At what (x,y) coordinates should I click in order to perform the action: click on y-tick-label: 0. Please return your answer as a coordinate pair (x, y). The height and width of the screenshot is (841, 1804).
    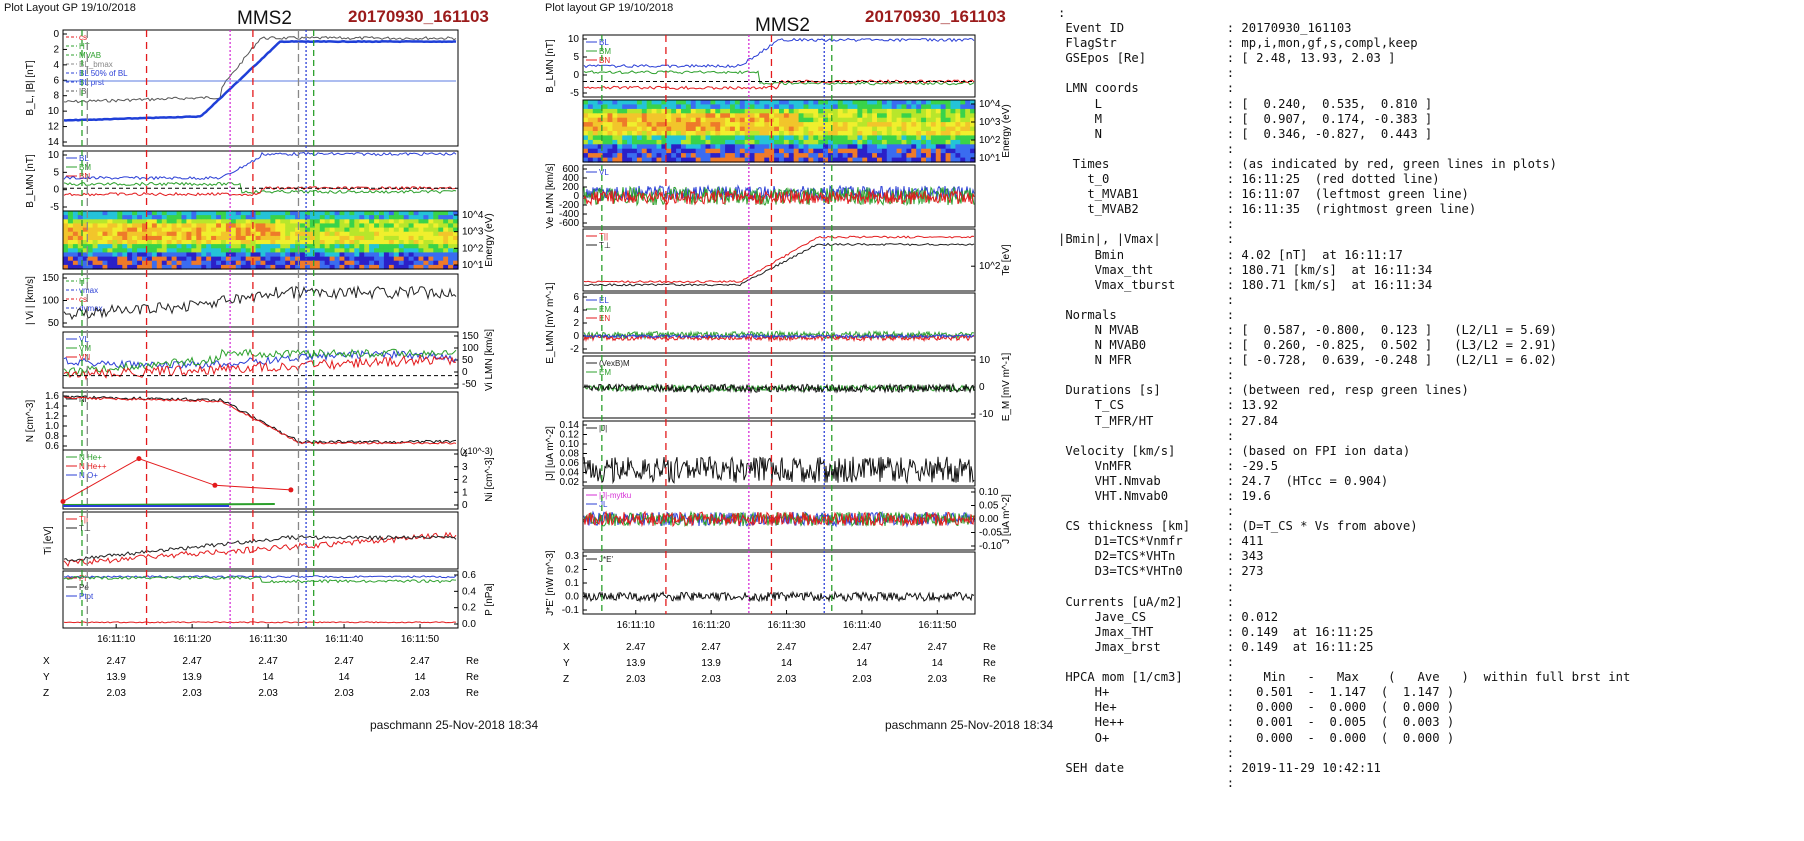
    Looking at the image, I should click on (576, 75).